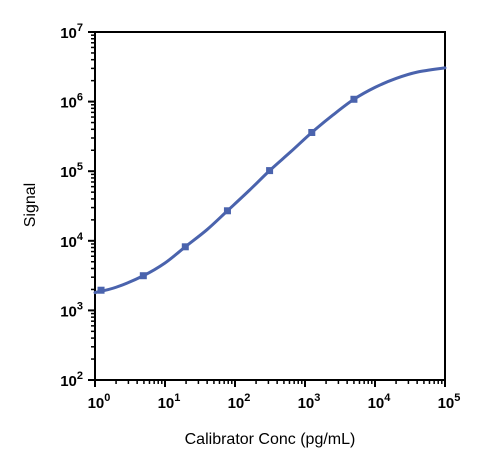 The width and height of the screenshot is (500, 465). What do you see at coordinates (169, 402) in the screenshot?
I see `x-tick-label: 10¹` at bounding box center [169, 402].